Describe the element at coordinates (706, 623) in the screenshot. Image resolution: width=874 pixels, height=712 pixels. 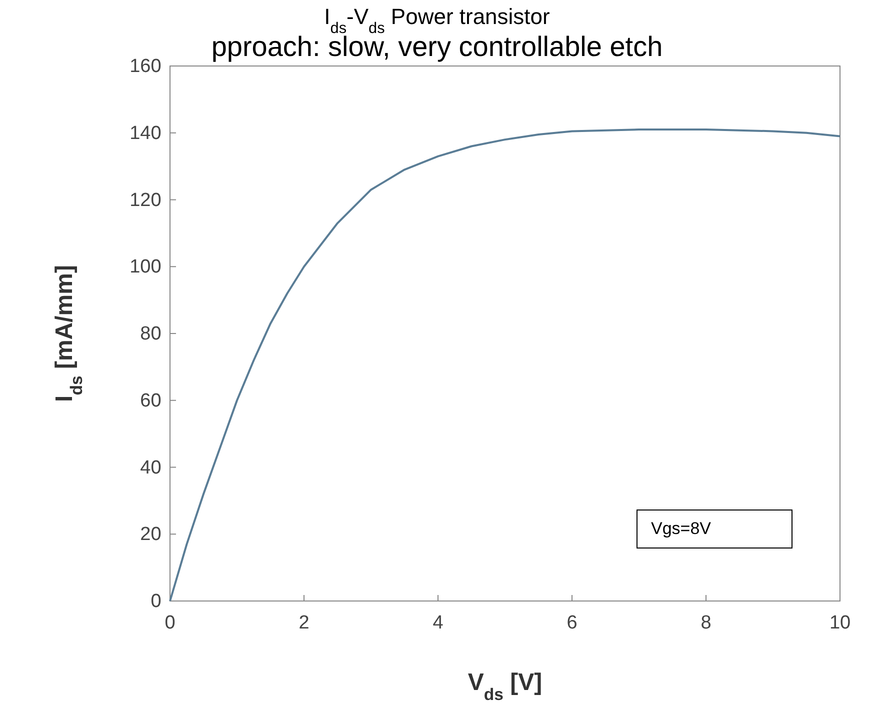
I see `x-tick-label: 8` at that location.